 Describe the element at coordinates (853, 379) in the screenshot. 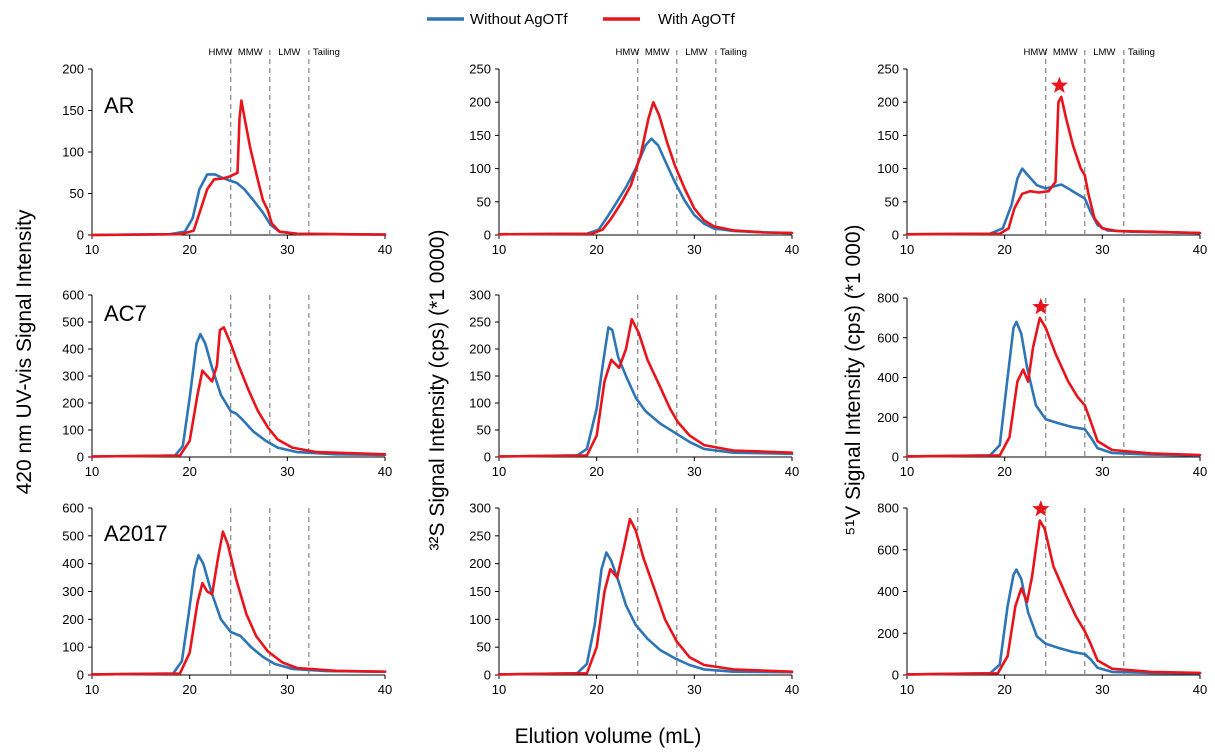

I see `v-axis-title: ⁵¹V Signal Intensity (cps) (*1 000)` at that location.